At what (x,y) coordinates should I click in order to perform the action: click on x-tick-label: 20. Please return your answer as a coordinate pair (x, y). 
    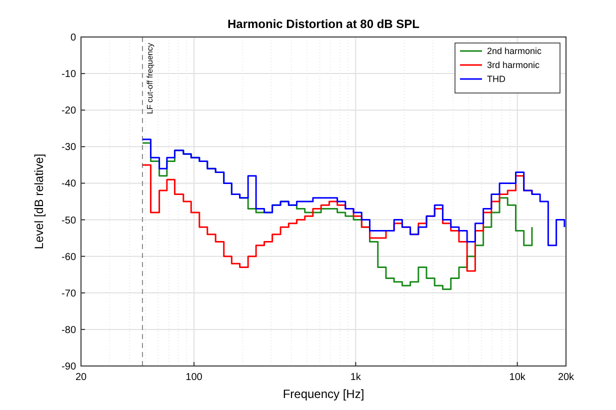
    Looking at the image, I should click on (81, 377).